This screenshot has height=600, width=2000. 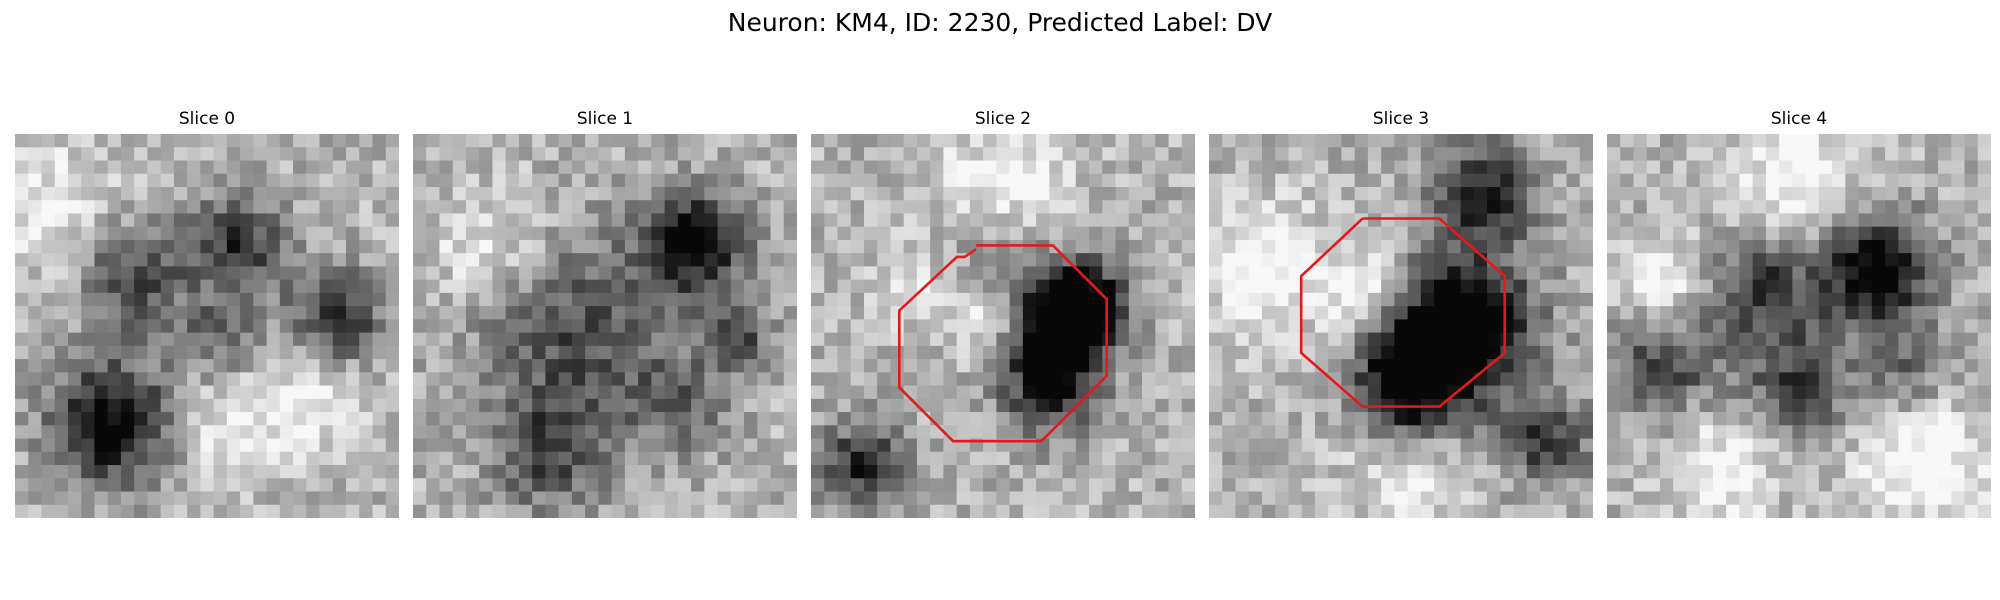 I want to click on slice-panel-3: Slice 3, so click(x=1401, y=313).